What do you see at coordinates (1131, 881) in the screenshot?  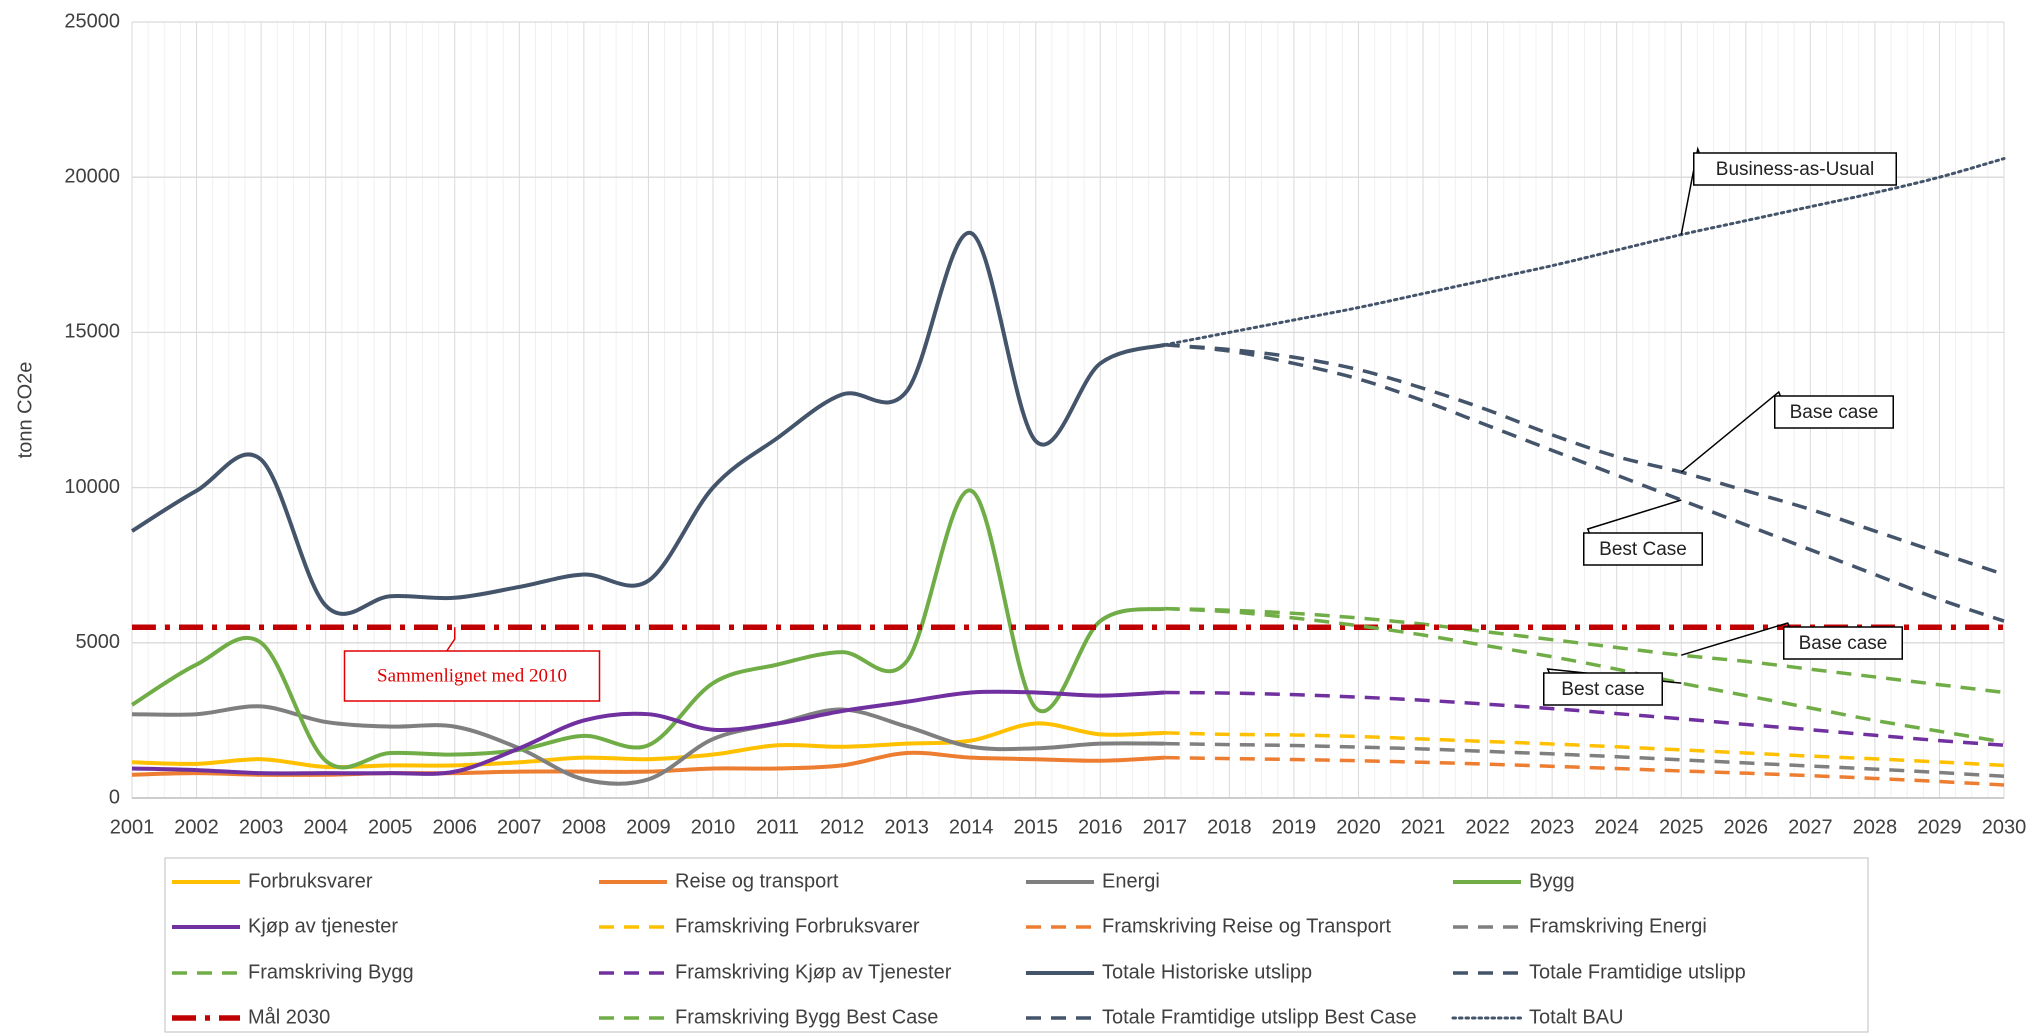 I see `legend-label: Energi` at bounding box center [1131, 881].